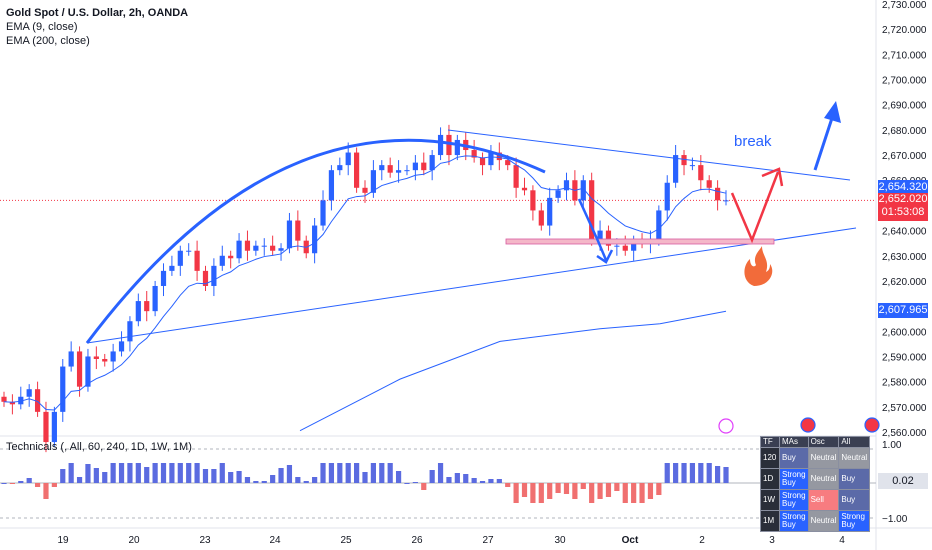  What do you see at coordinates (842, 540) in the screenshot?
I see `time-tick-label: 4` at bounding box center [842, 540].